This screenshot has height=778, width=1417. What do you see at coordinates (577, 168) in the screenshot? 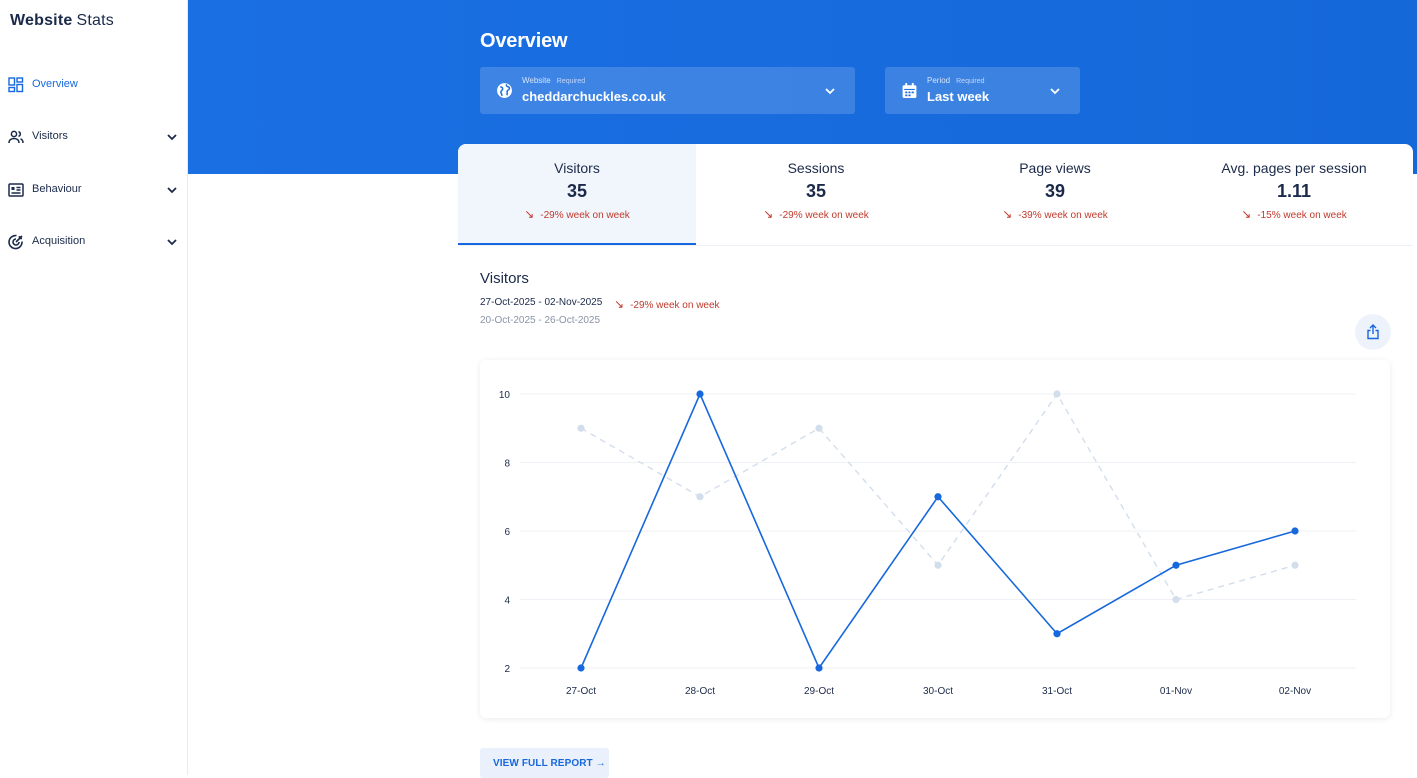
I see `tab-label: Visitors` at bounding box center [577, 168].